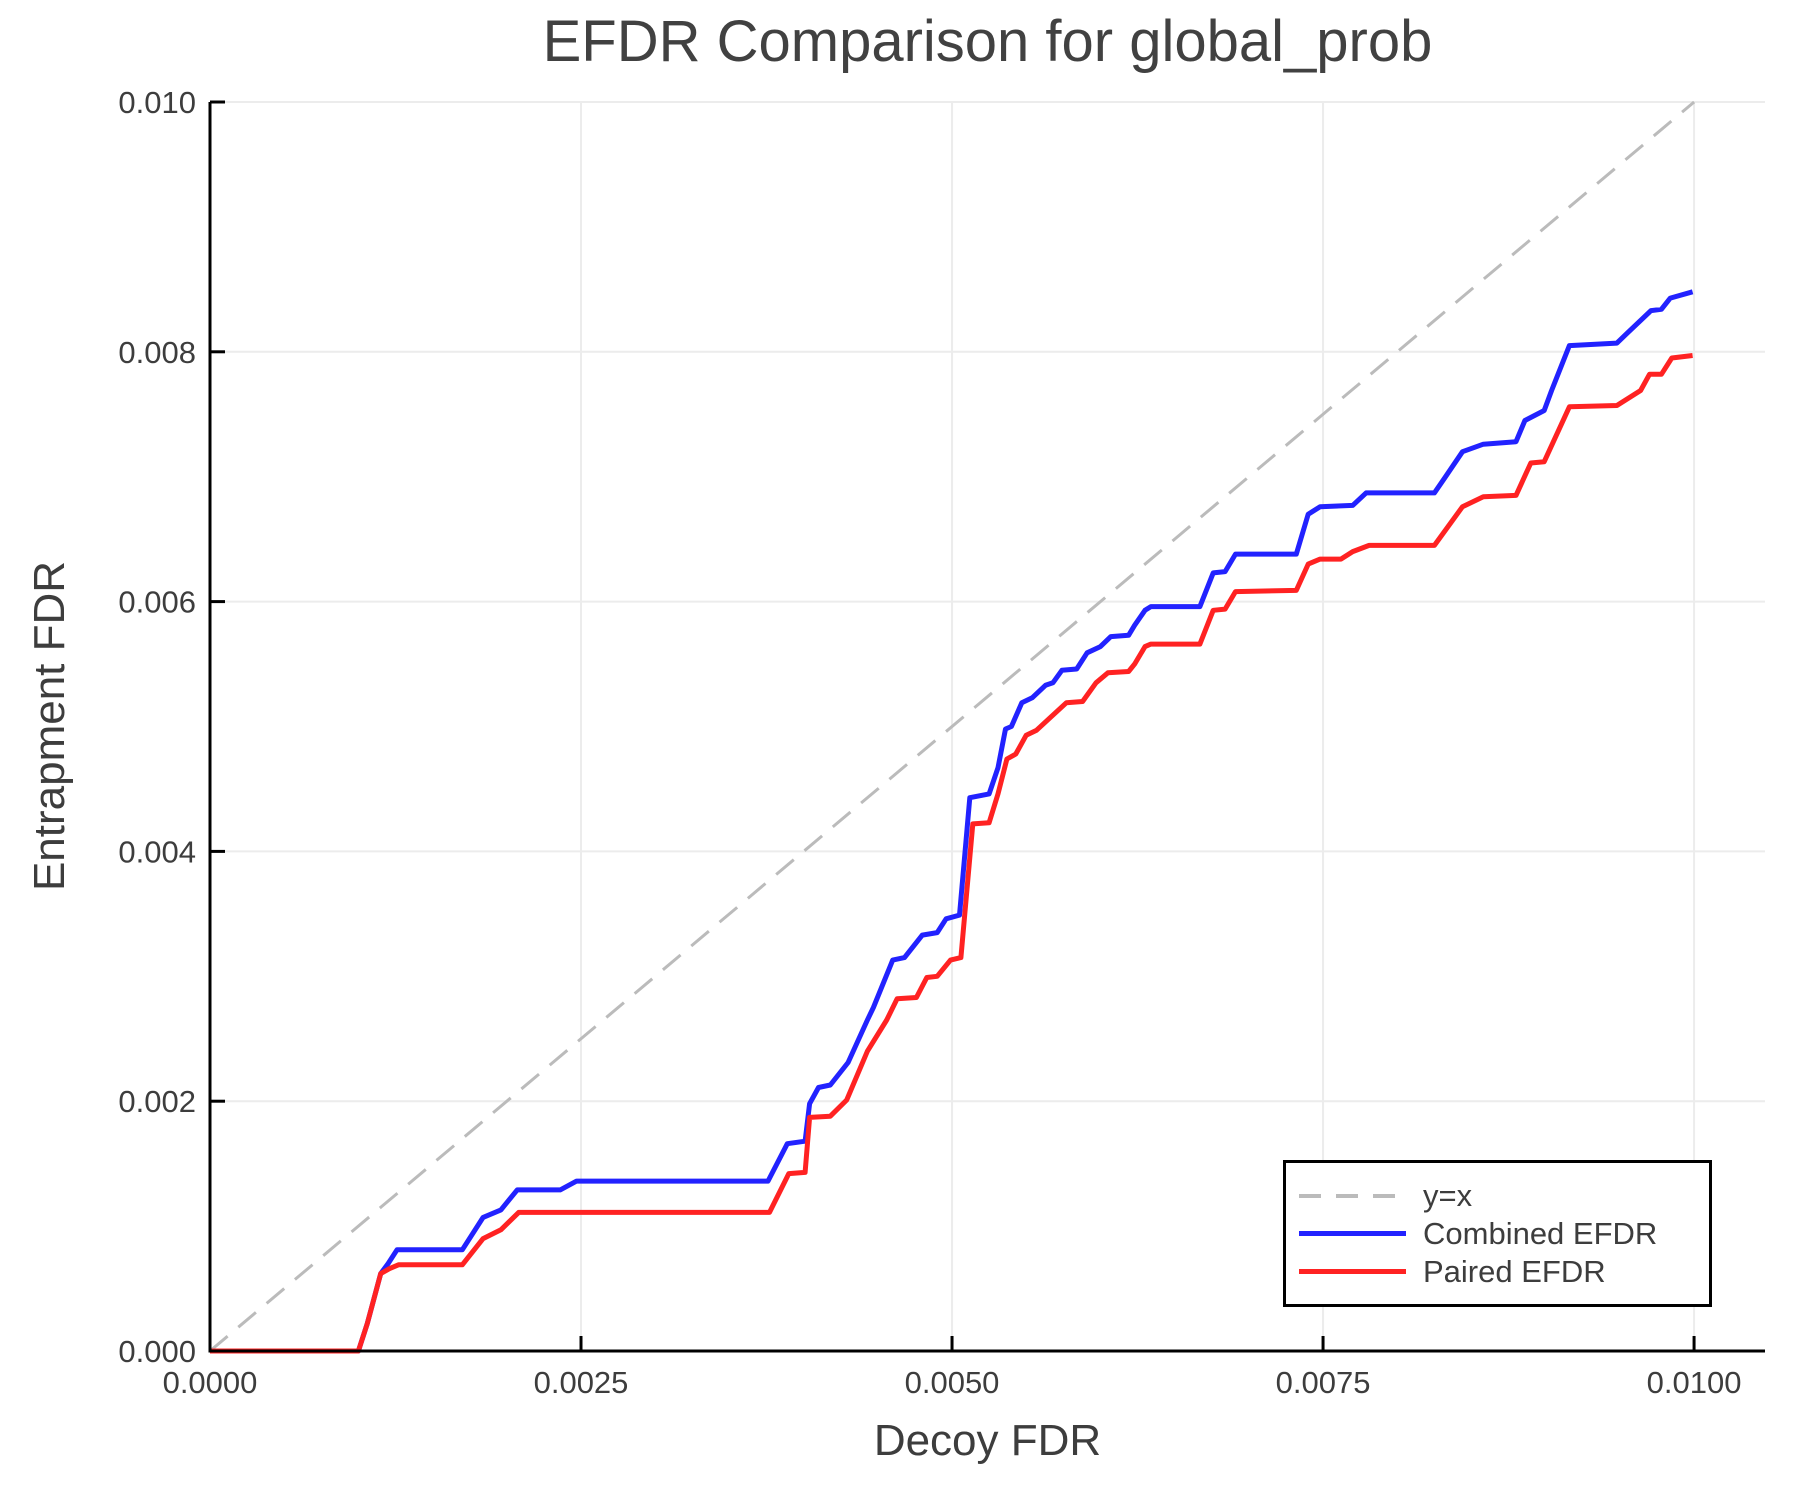 This screenshot has width=1800, height=1500. Describe the element at coordinates (987, 41) in the screenshot. I see `chart-title: EFDR Comparison for global_prob` at that location.